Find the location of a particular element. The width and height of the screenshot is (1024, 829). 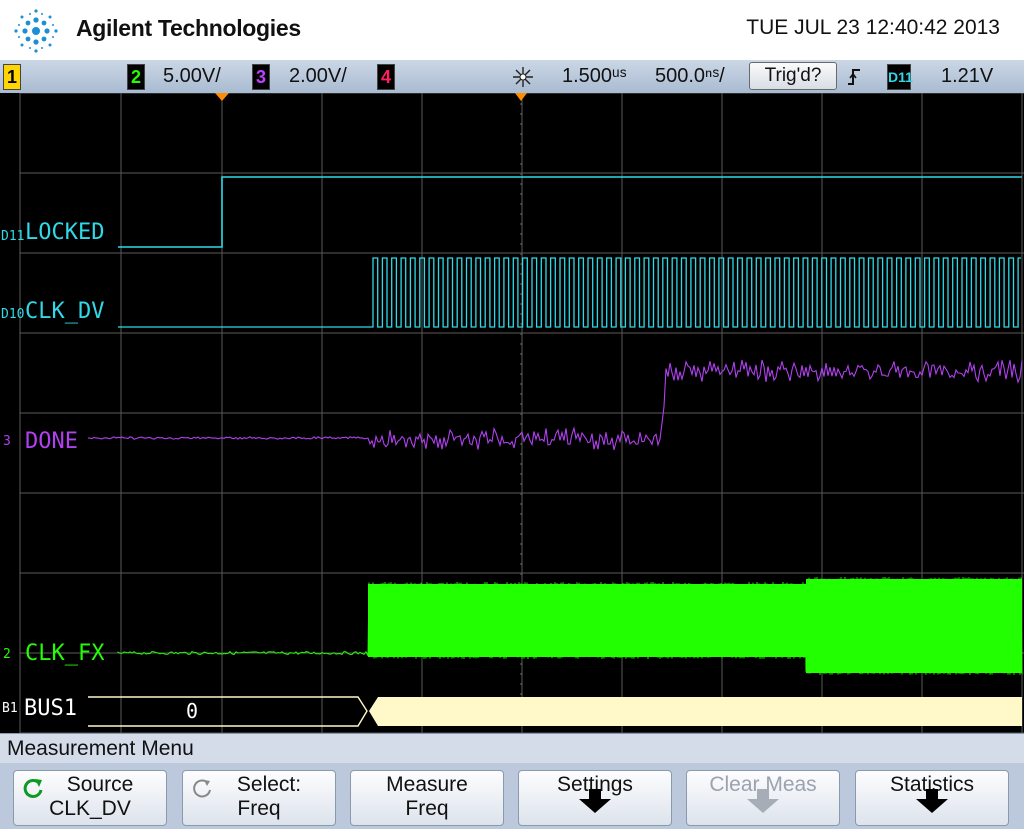

agilent-spark-logo is located at coordinates (36, 31).